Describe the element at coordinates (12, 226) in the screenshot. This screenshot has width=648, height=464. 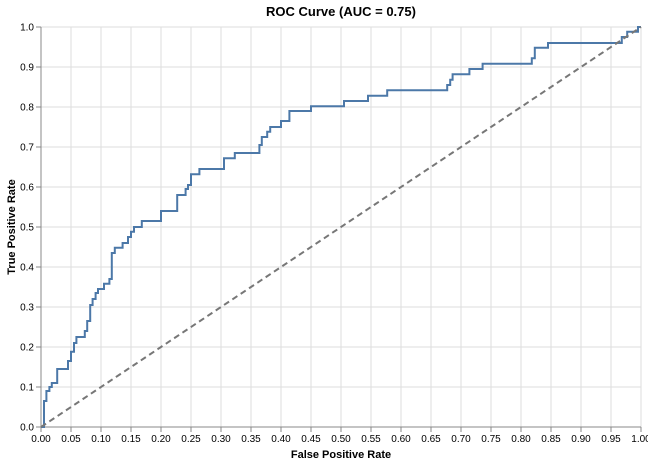
I see `y-axis-title: True Positive Rate` at that location.